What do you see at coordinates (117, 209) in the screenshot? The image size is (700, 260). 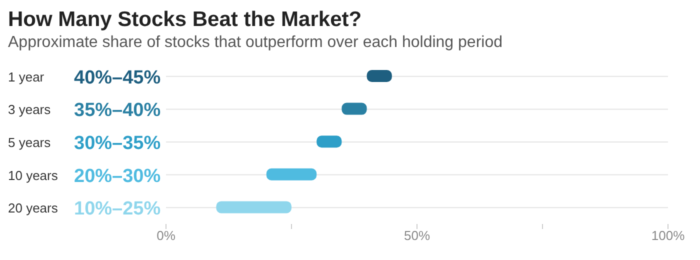 I see `text: 10%–25%` at bounding box center [117, 209].